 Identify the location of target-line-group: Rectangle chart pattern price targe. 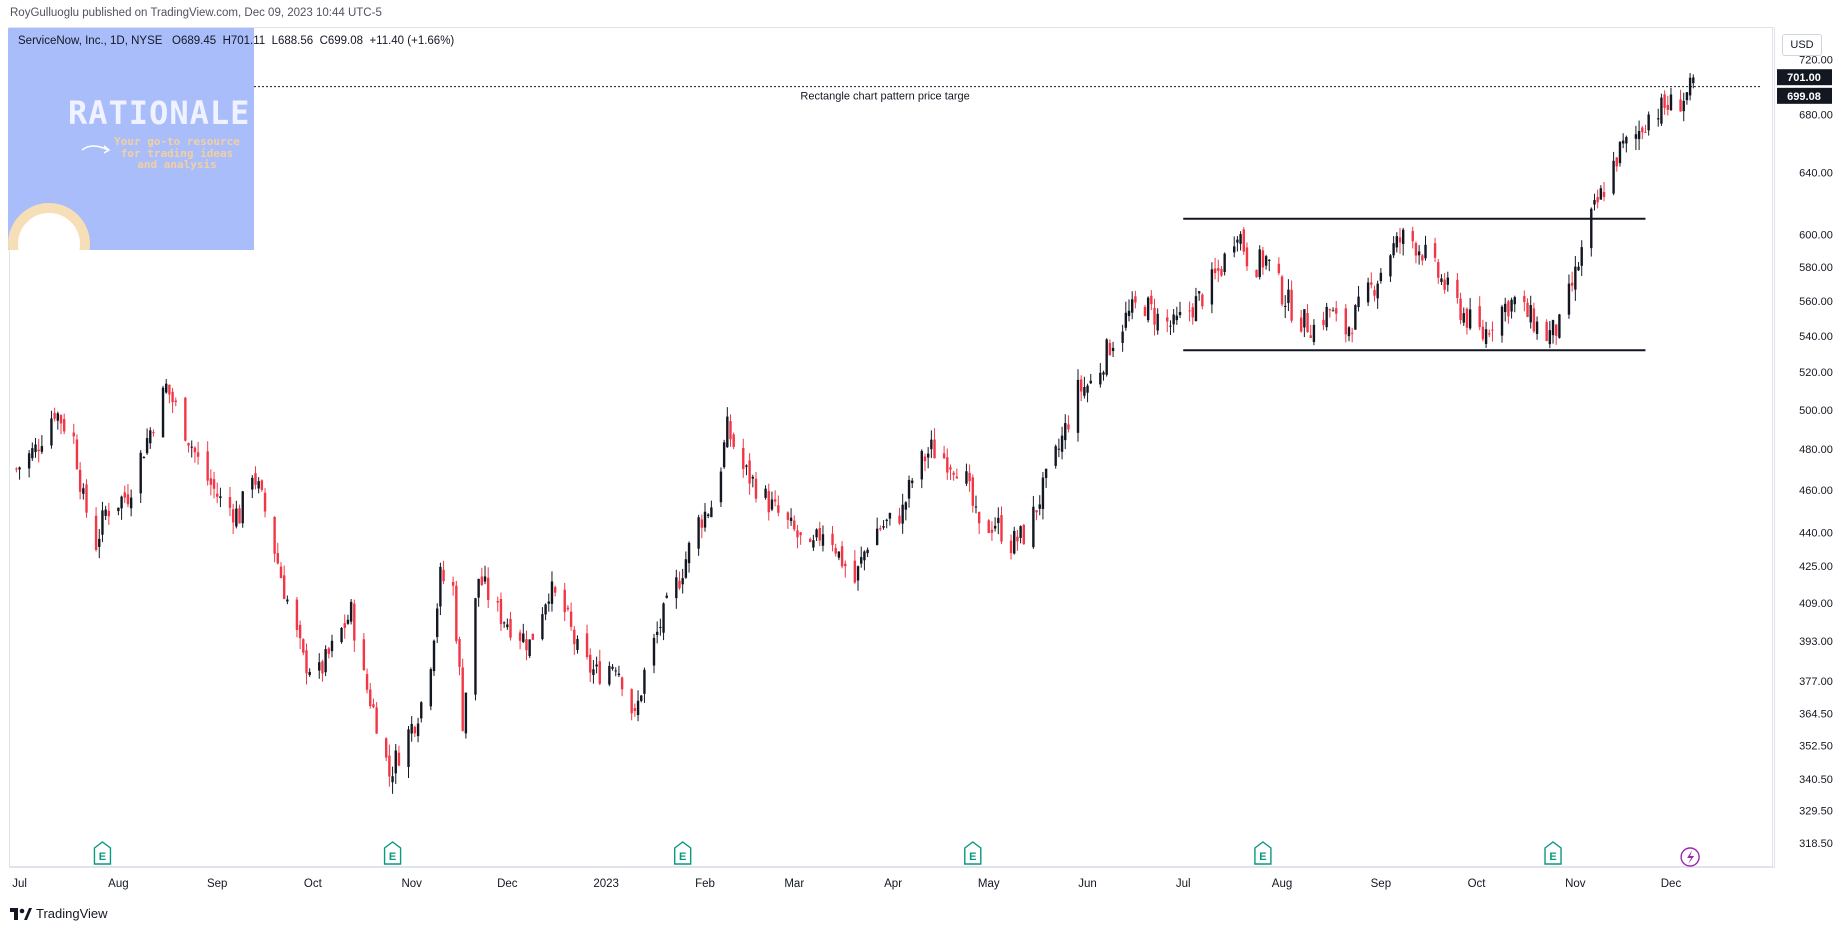
(885, 94).